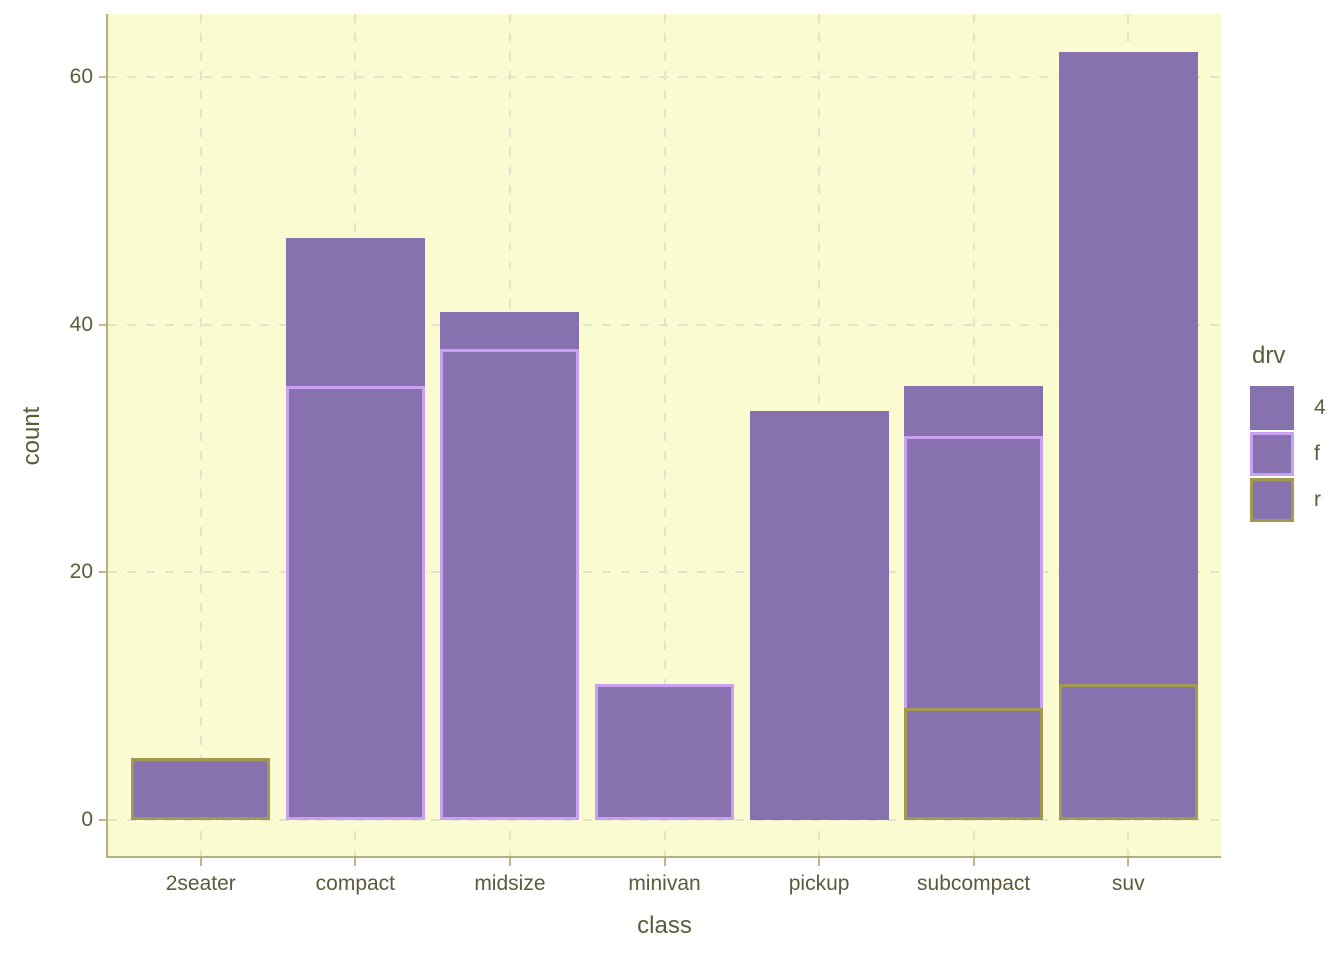 The height and width of the screenshot is (960, 1344). I want to click on x-tick-label-compact: compact, so click(355, 883).